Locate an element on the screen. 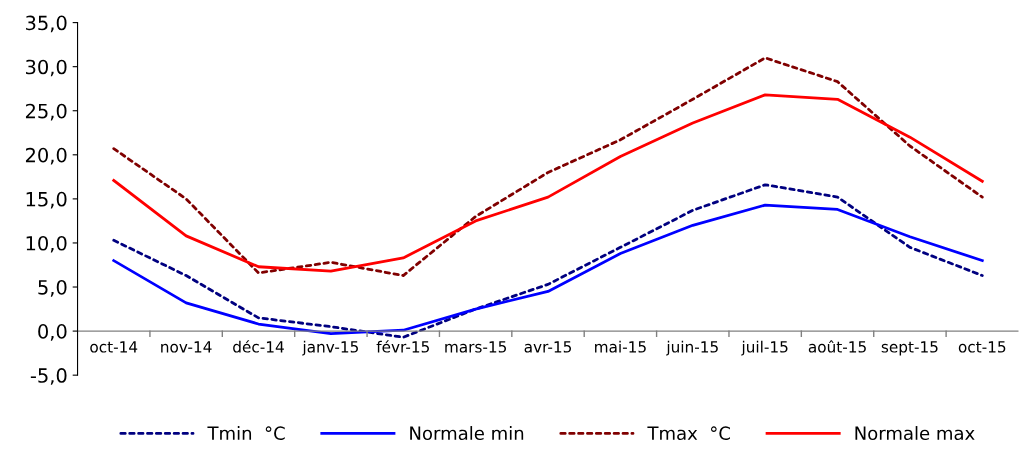  y-tick-label: 10,0 is located at coordinates (46, 244).